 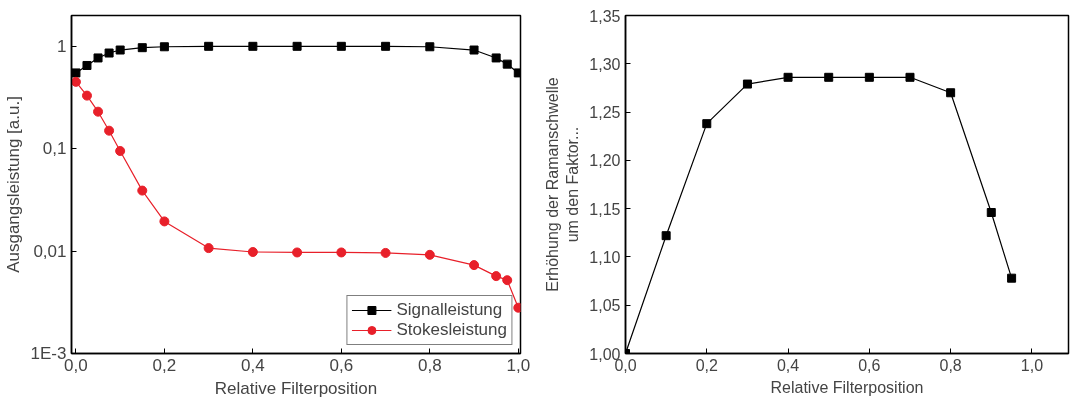 What do you see at coordinates (605, 113) in the screenshot?
I see `y-tick-label: 1,25` at bounding box center [605, 113].